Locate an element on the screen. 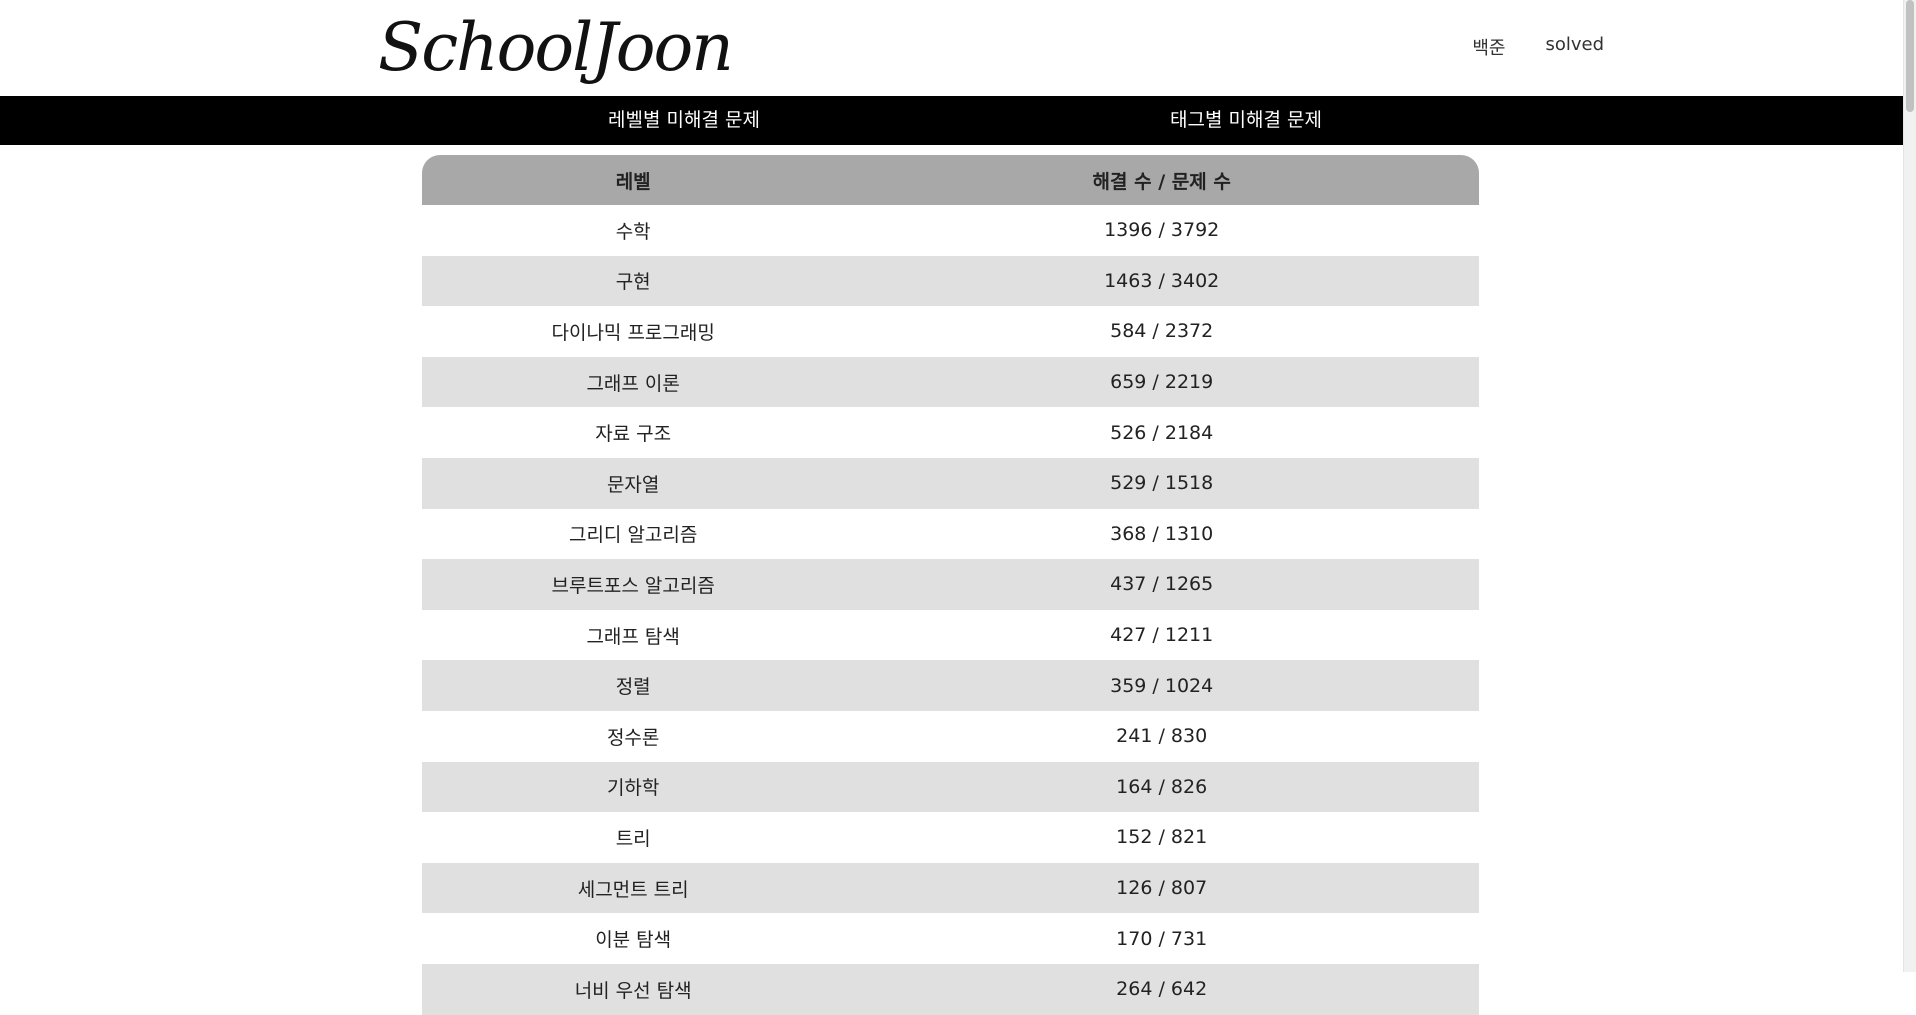 The width and height of the screenshot is (1916, 1015). tag-name-cell: 자료 구조 is located at coordinates (633, 432).